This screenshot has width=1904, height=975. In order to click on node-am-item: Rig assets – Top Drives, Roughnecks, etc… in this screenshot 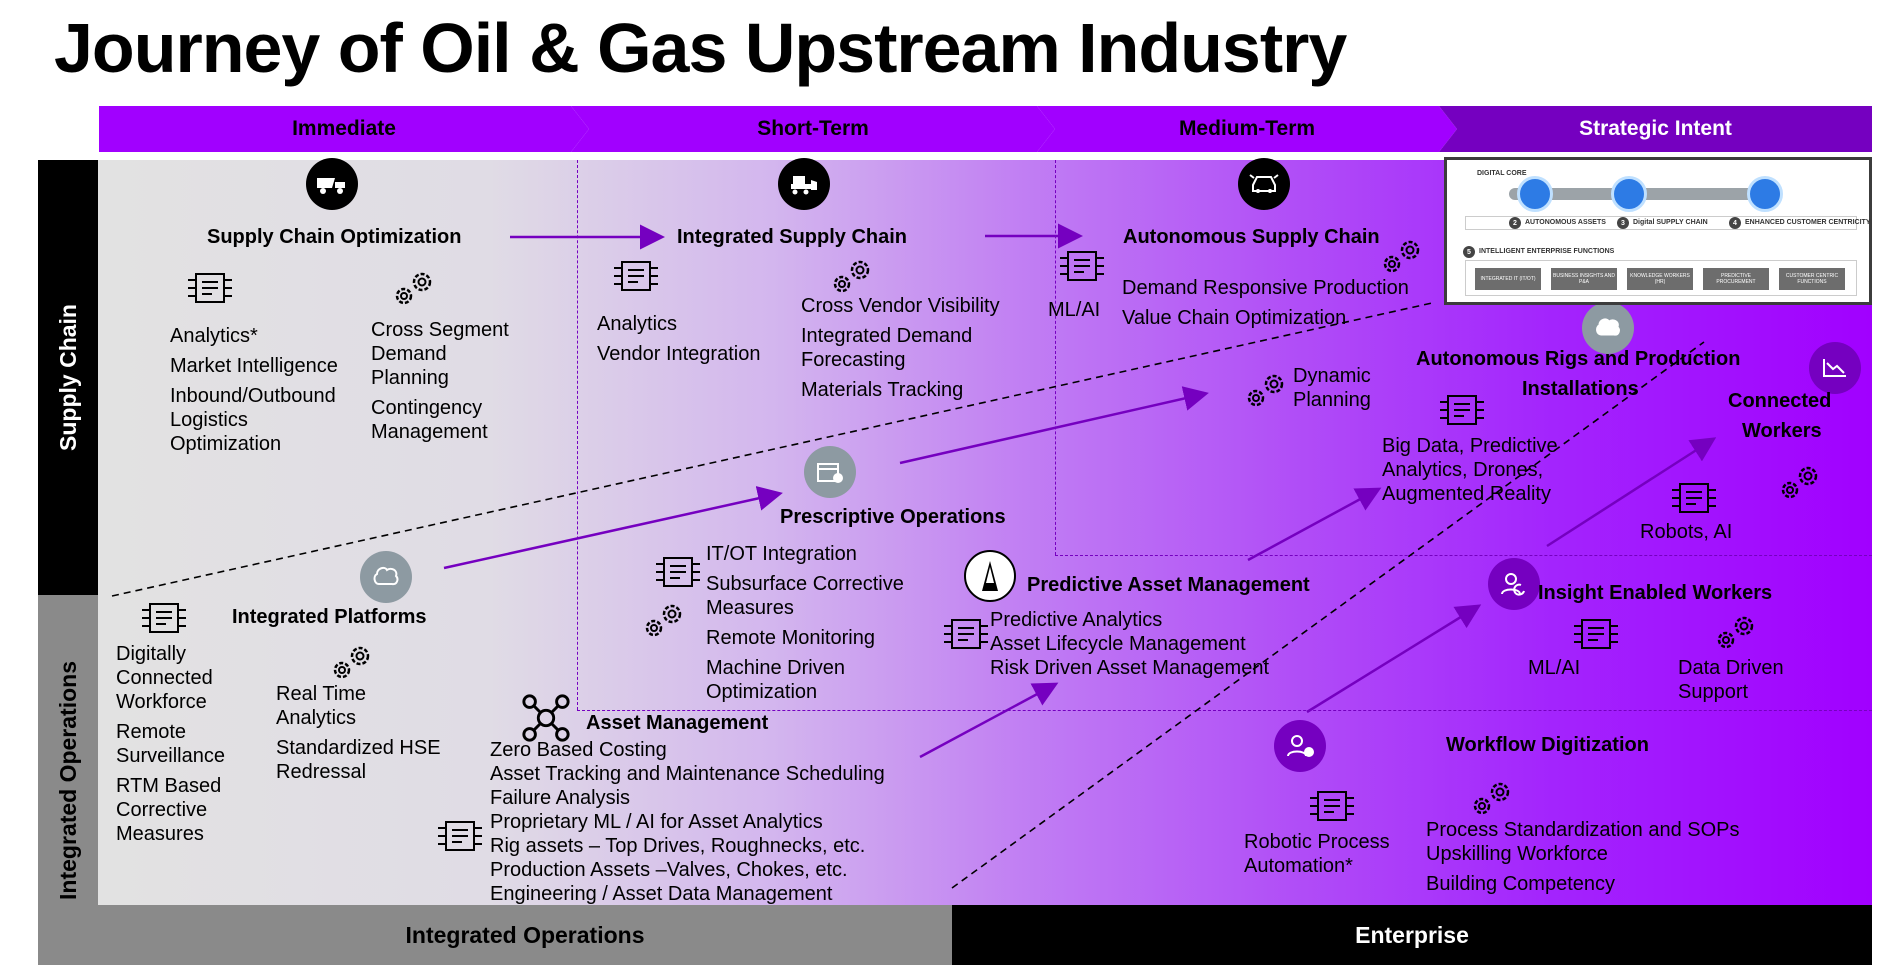, I will do `click(678, 846)`.